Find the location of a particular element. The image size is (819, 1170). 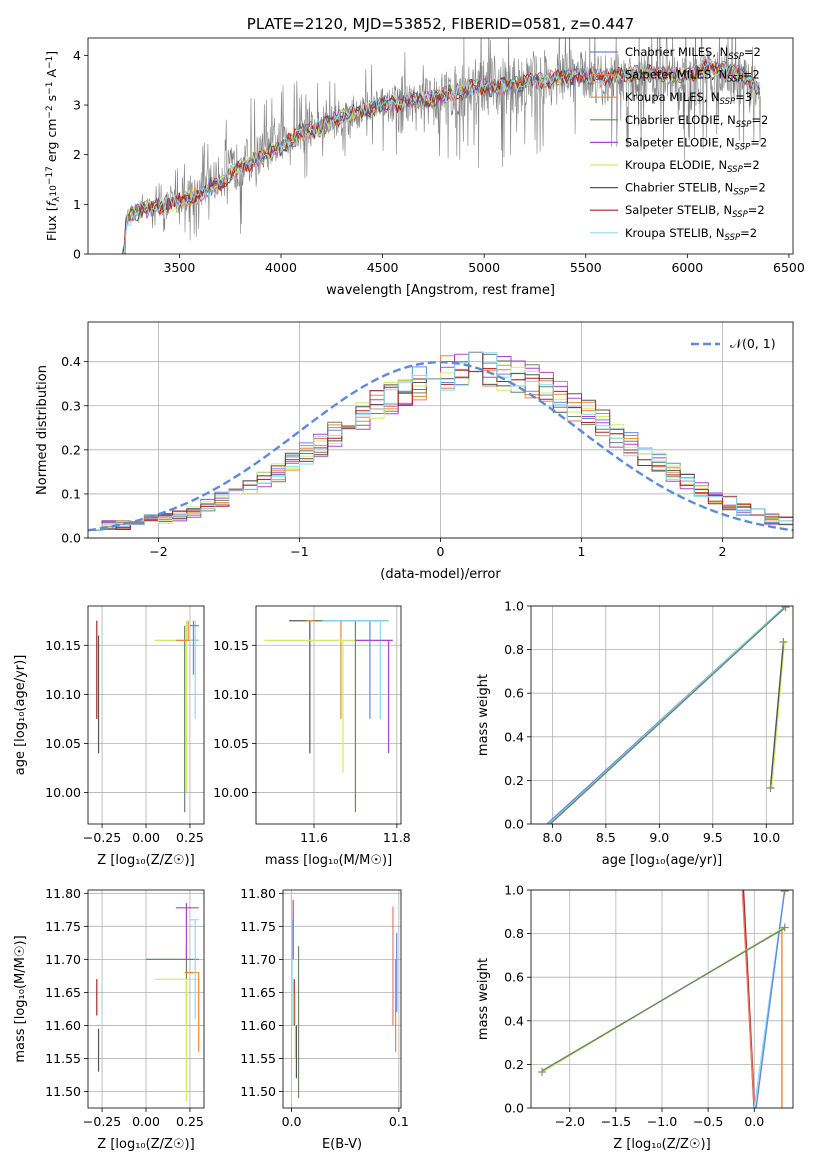

y-axis-label-part: 10 is located at coordinates (54, 191).